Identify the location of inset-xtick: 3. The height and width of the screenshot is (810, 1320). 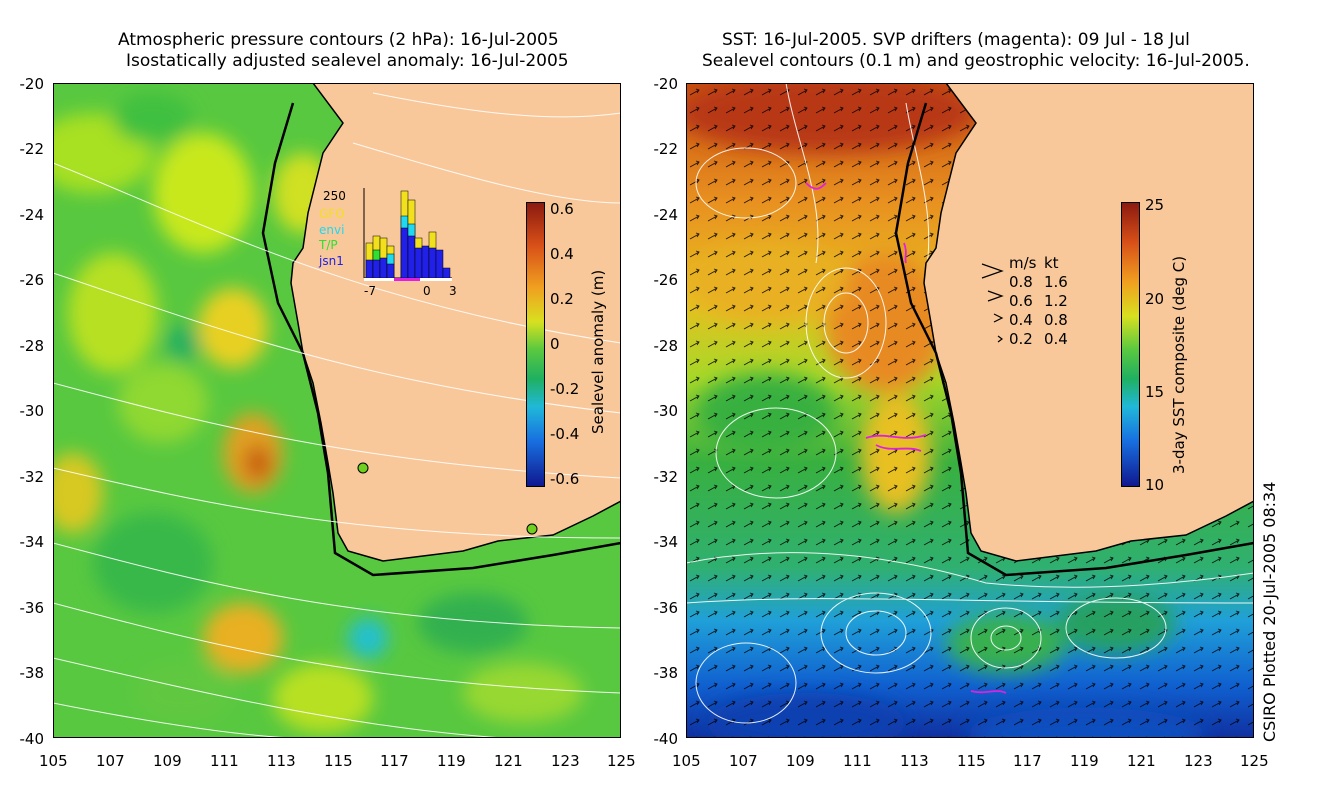
(453, 291).